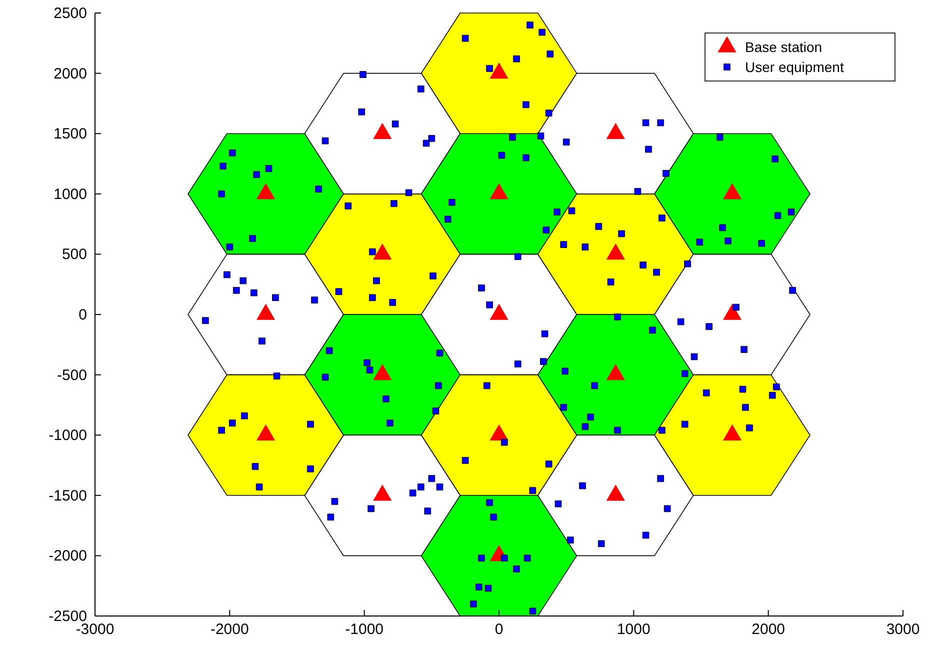 This screenshot has height=650, width=928. I want to click on y-tick-label: 500, so click(74, 255).